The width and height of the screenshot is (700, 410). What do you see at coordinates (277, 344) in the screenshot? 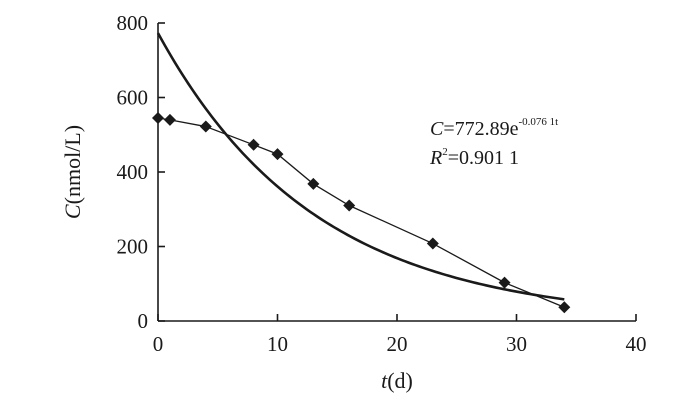
I see `x-tick-label: 10` at bounding box center [277, 344].